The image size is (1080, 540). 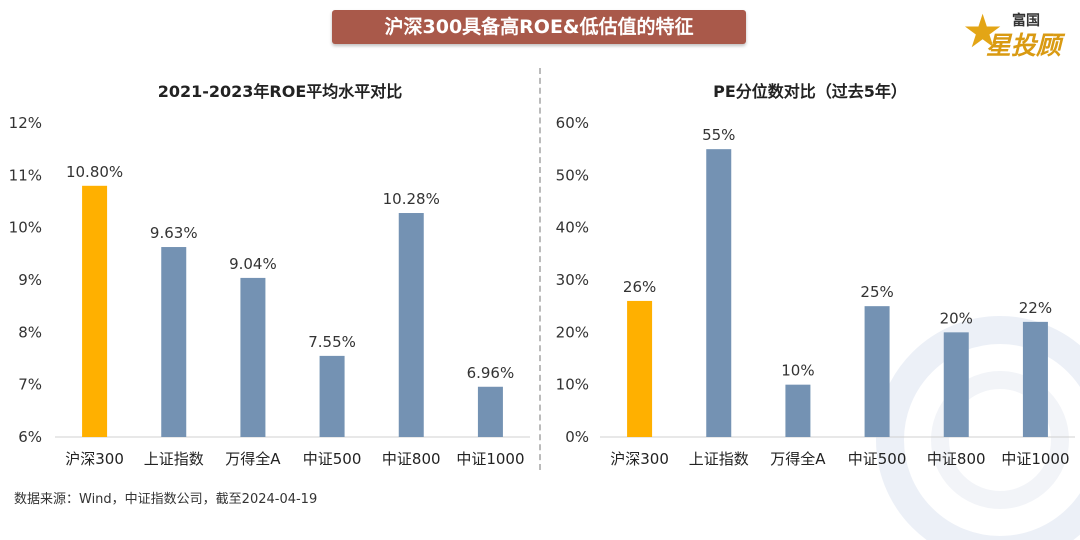 What do you see at coordinates (540, 269) in the screenshot?
I see `panel-divider` at bounding box center [540, 269].